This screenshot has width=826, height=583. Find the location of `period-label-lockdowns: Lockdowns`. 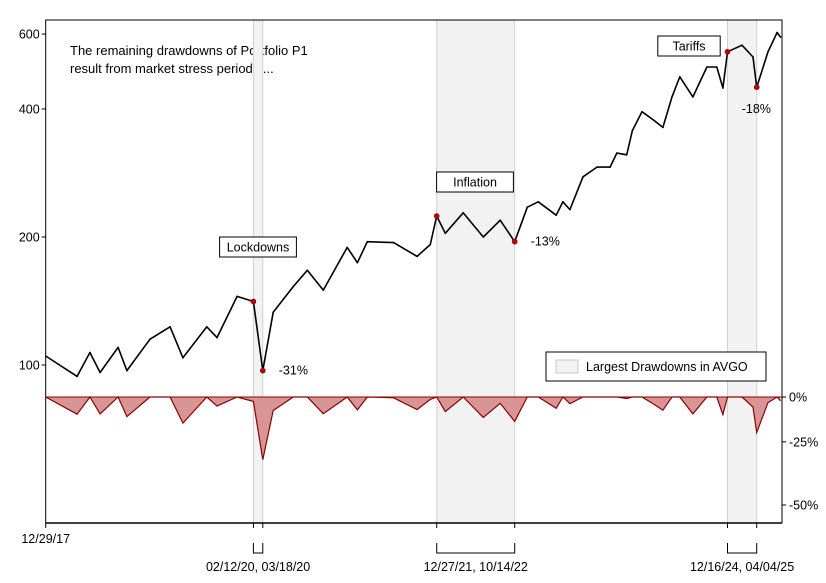

period-label-lockdowns: Lockdowns is located at coordinates (258, 248).